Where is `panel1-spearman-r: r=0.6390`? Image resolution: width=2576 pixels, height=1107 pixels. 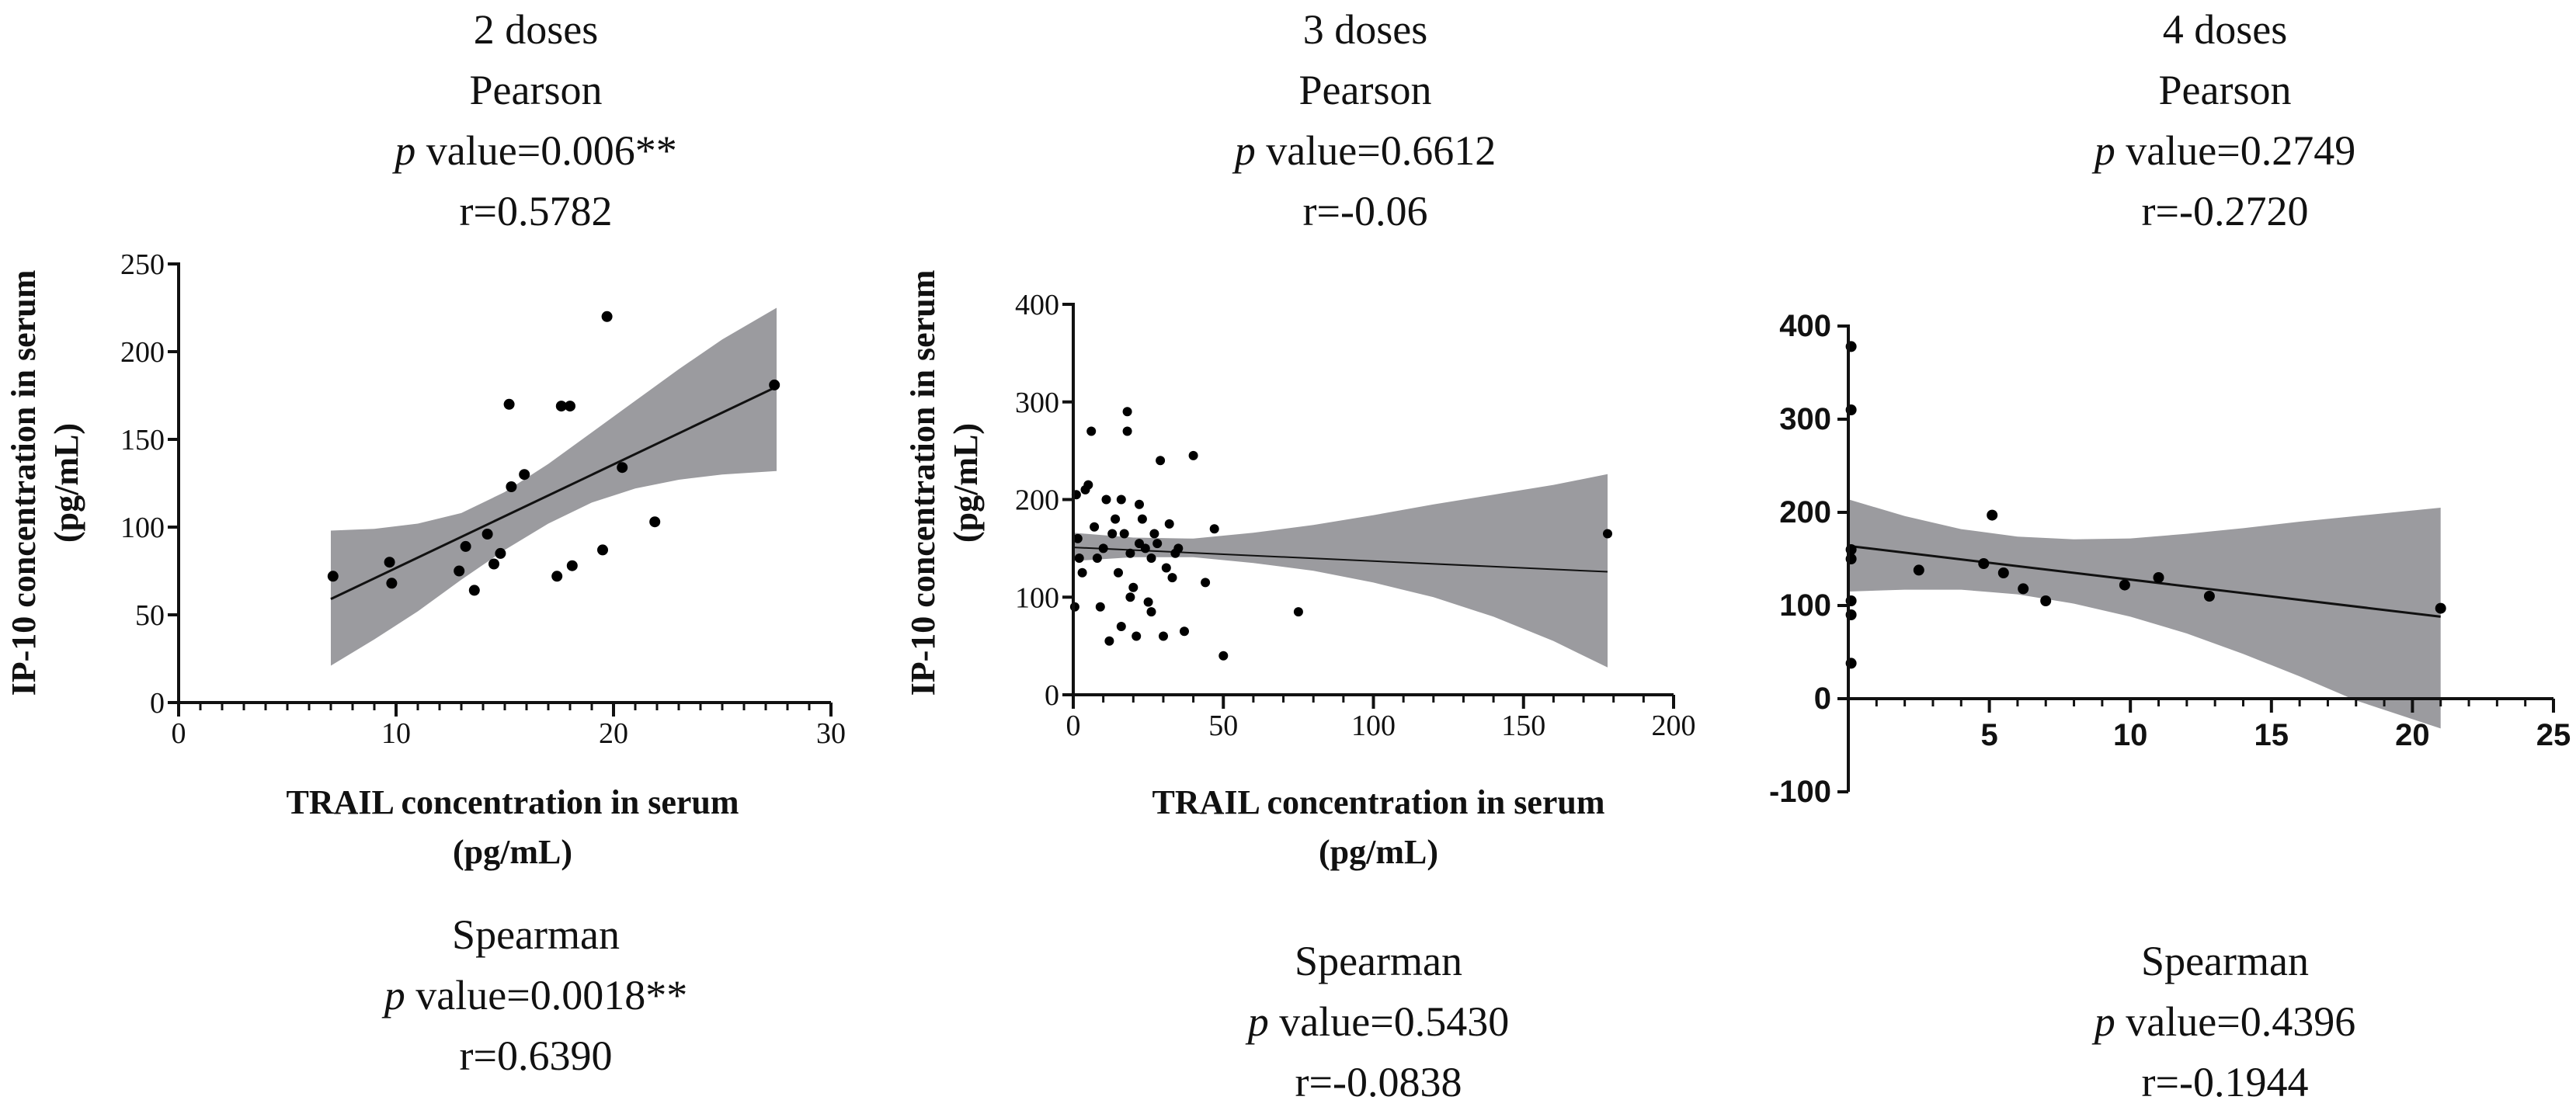
panel1-spearman-r: r=0.6390 is located at coordinates (536, 1055).